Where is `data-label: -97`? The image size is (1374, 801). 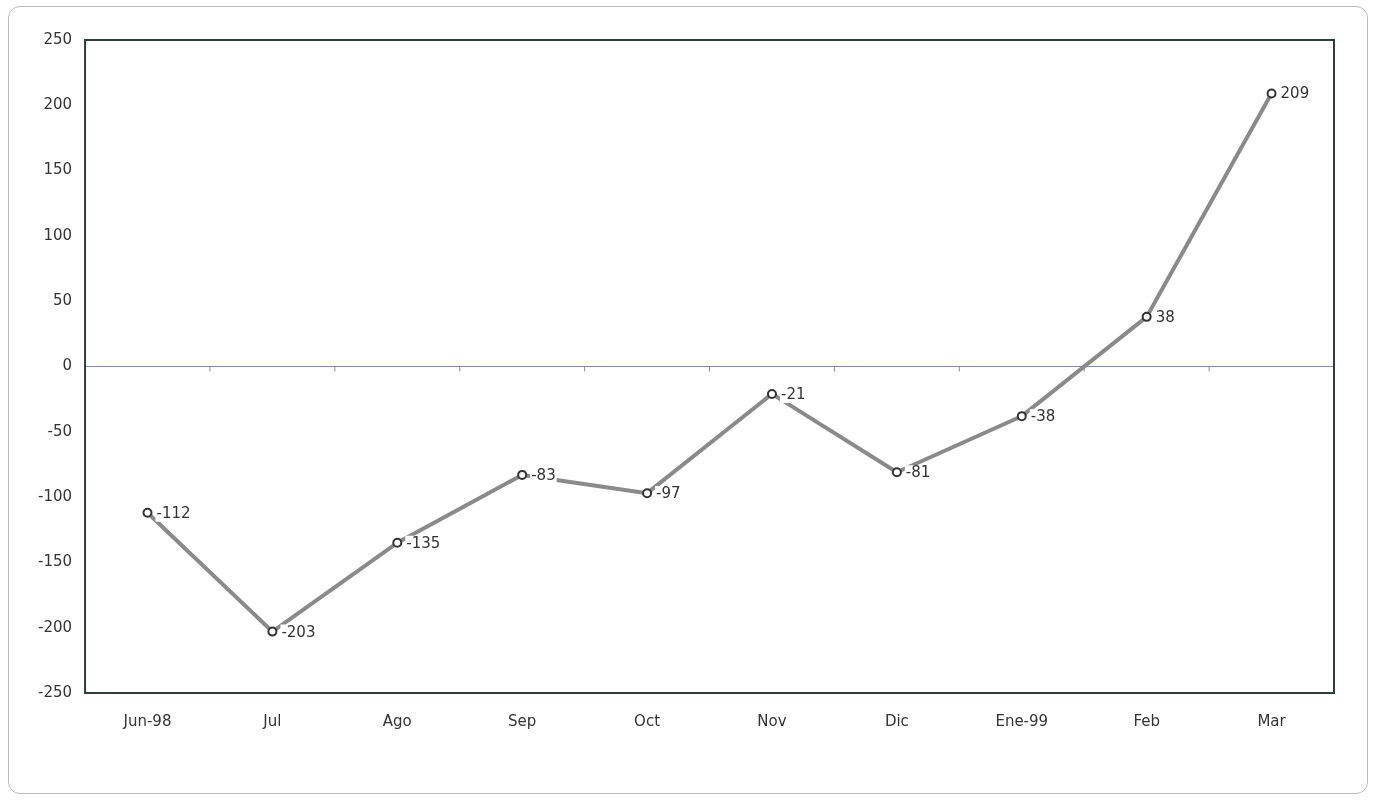 data-label: -97 is located at coordinates (668, 493).